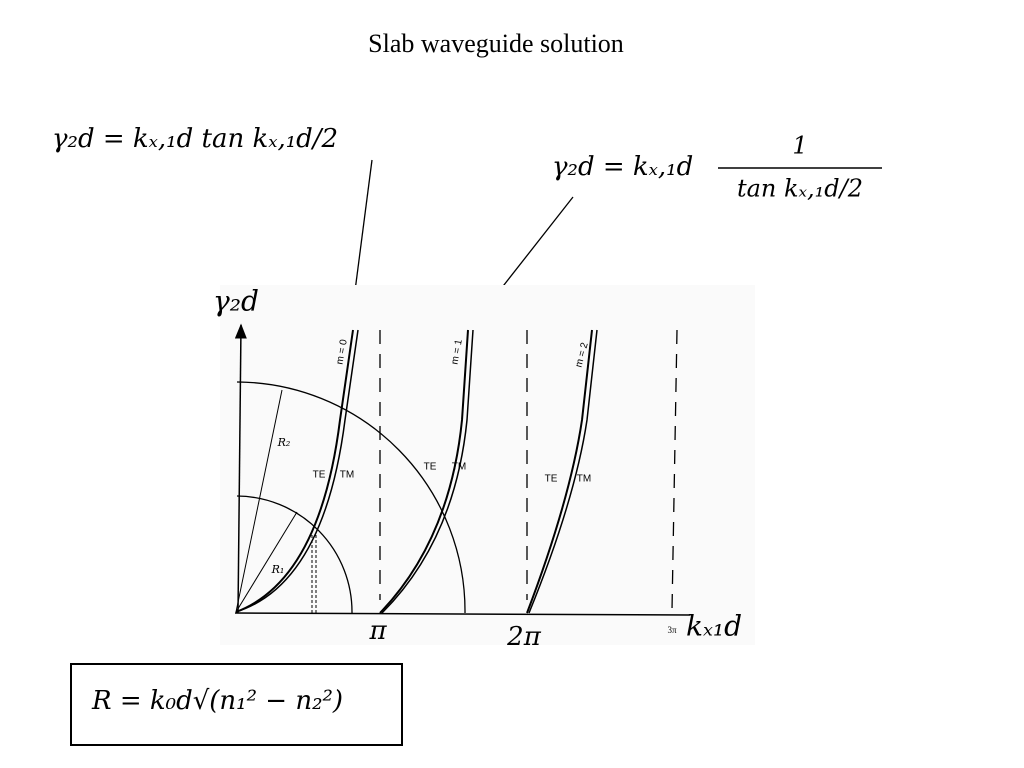 The width and height of the screenshot is (1024, 768). I want to click on x-mark: π, so click(377, 631).